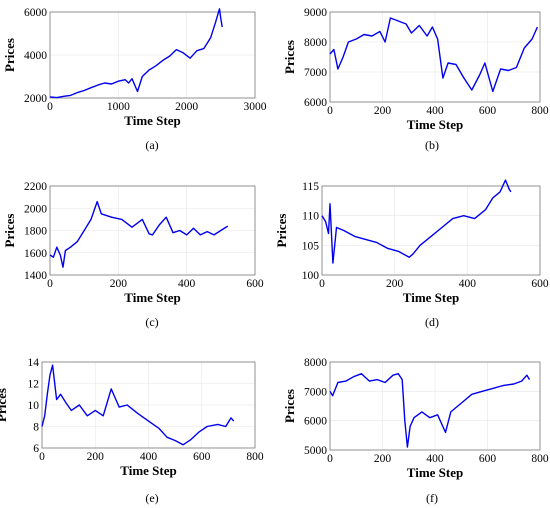  What do you see at coordinates (34, 406) in the screenshot?
I see `y-tick-label: 10` at bounding box center [34, 406].